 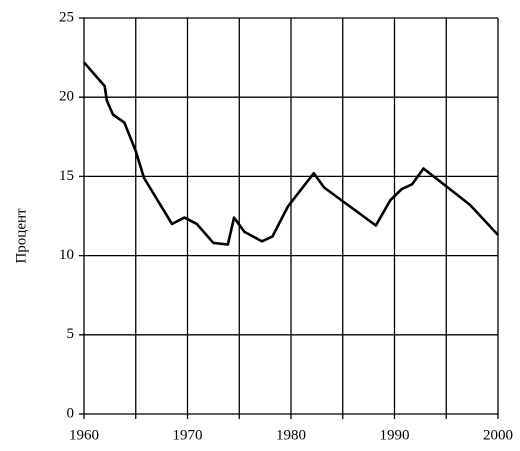 I want to click on x-tick-label: 1970, so click(x=188, y=435).